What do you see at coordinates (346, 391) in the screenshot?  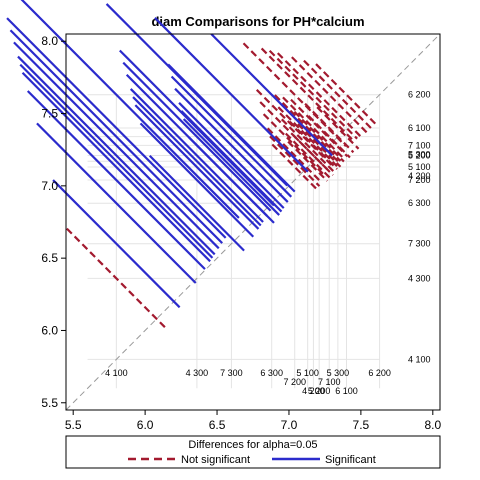 I see `level-label-bottom: 6 100` at bounding box center [346, 391].